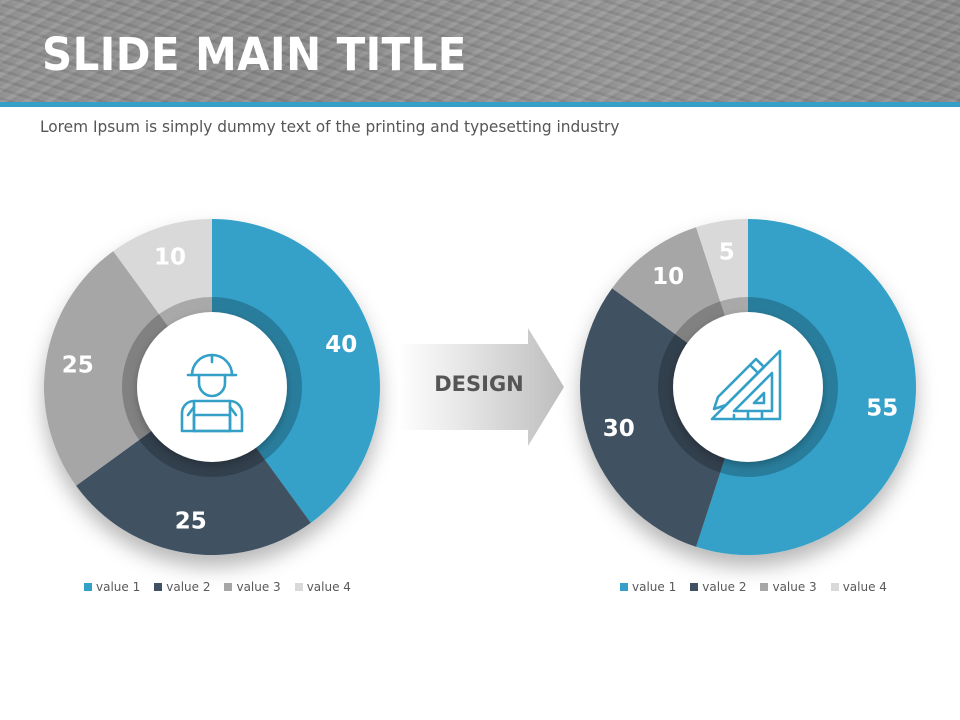  Describe the element at coordinates (480, 51) in the screenshot. I see `header-banner` at that location.